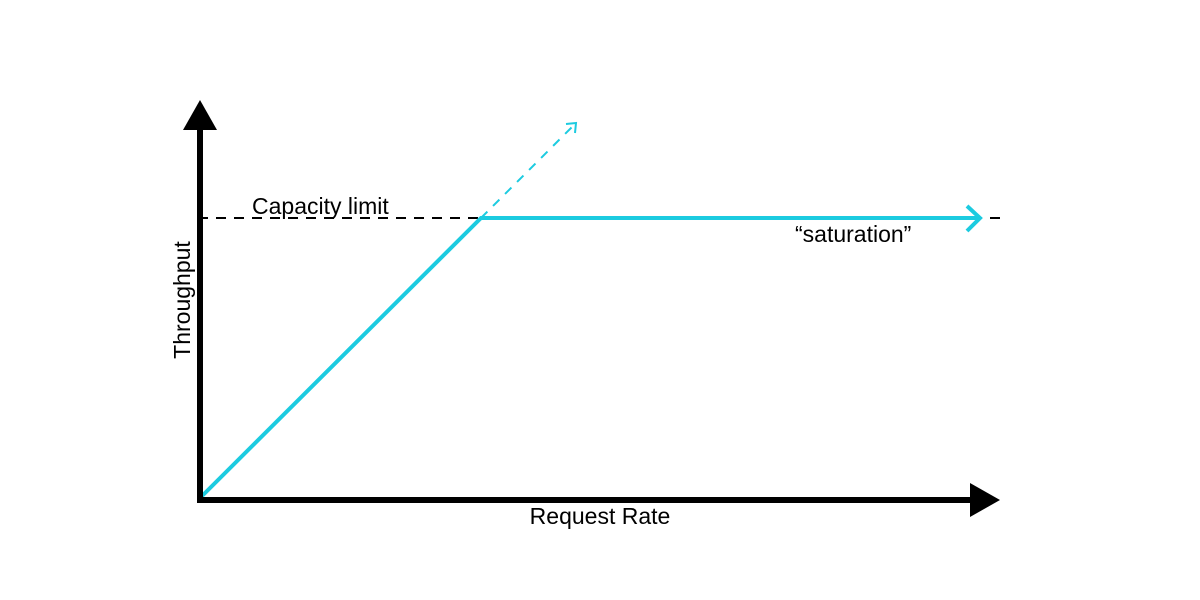 The width and height of the screenshot is (1200, 600). What do you see at coordinates (600, 516) in the screenshot?
I see `x-axis-label: Request Rate` at bounding box center [600, 516].